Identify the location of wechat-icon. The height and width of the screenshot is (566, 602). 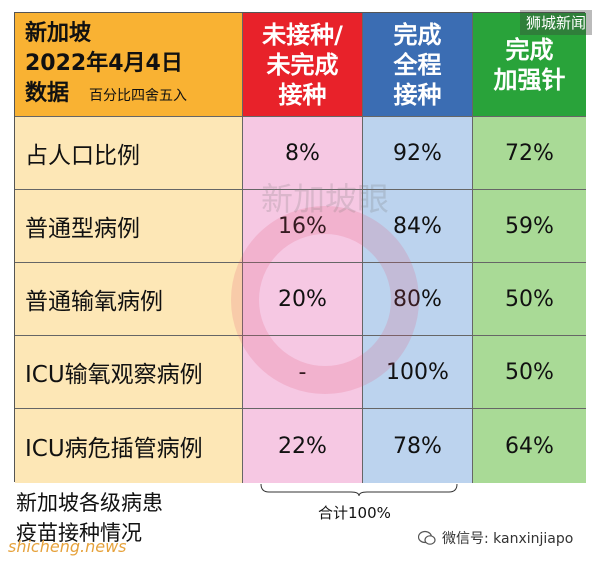
(427, 537).